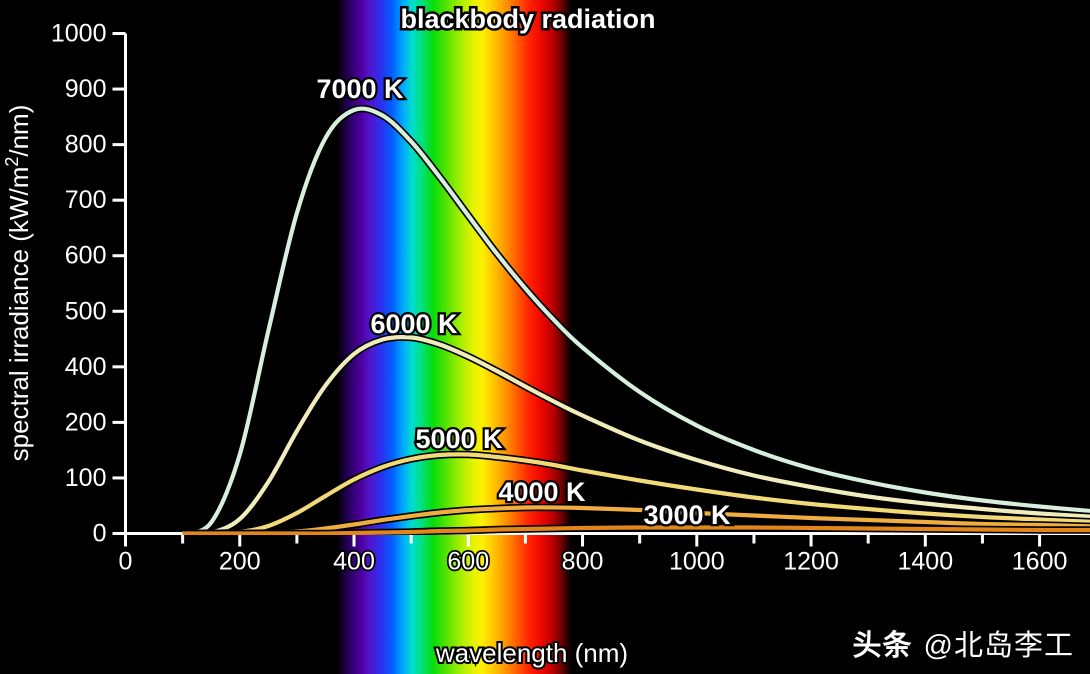  Describe the element at coordinates (360, 89) in the screenshot. I see `curve-label-7000K: 7000 K` at that location.